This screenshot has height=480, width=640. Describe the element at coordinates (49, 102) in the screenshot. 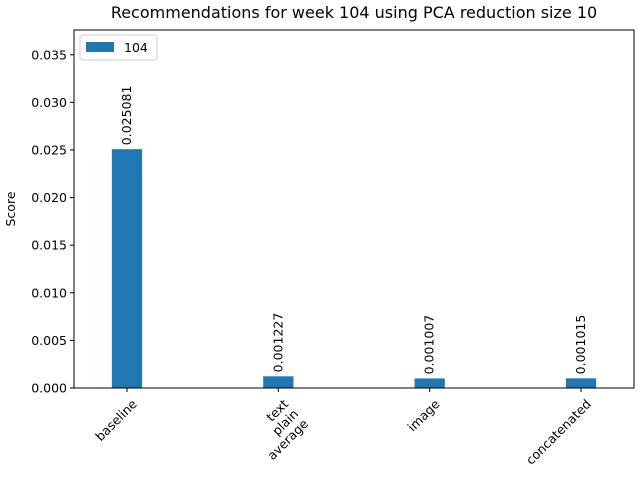

I see `y-tick-label: 0.030` at that location.